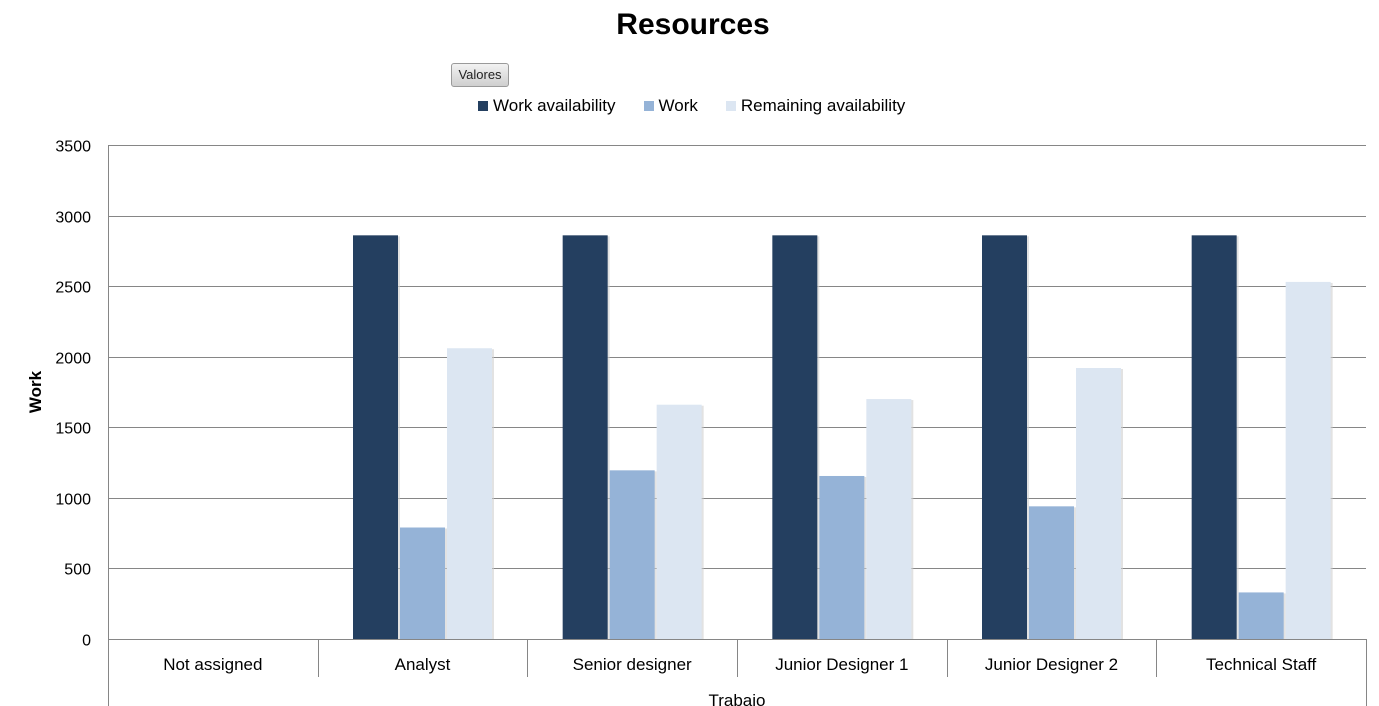 Image resolution: width=1379 pixels, height=706 pixels. What do you see at coordinates (823, 105) in the screenshot?
I see `legend-label: Remaining availability` at bounding box center [823, 105].